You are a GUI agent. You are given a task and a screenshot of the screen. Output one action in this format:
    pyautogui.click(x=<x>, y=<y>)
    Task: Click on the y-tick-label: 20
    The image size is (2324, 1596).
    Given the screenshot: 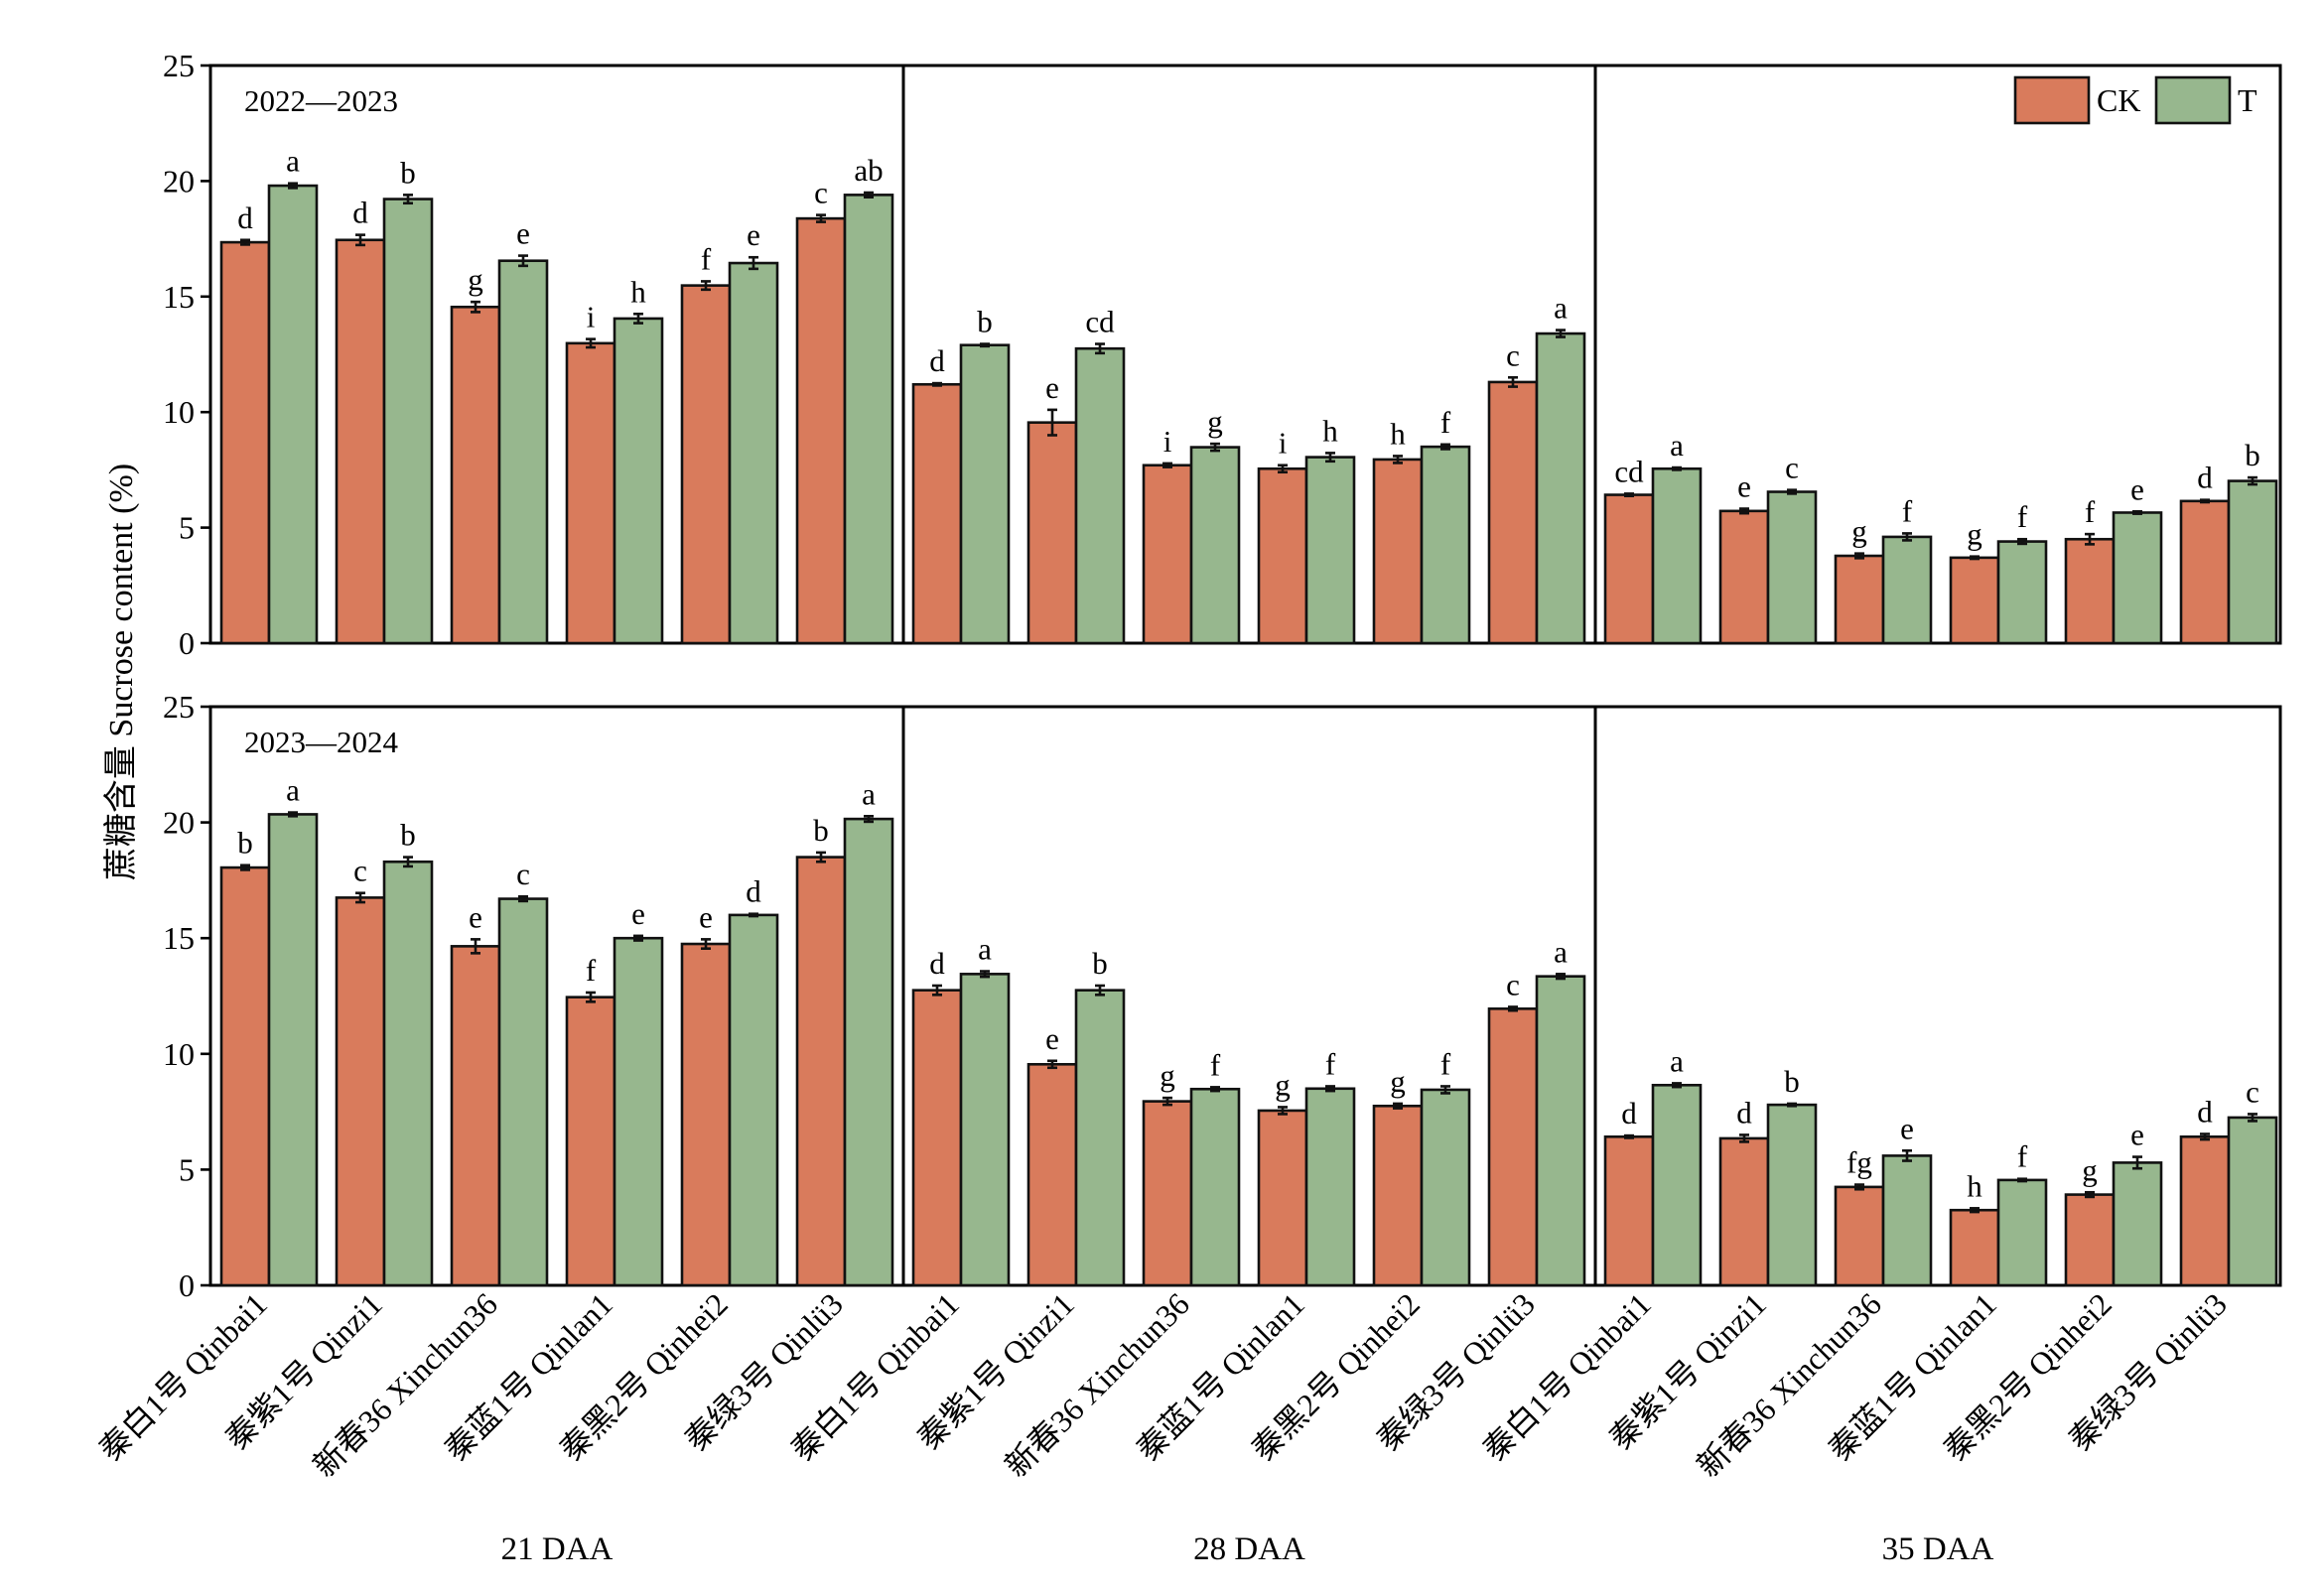 What is the action you would take?
    pyautogui.click(x=179, y=823)
    